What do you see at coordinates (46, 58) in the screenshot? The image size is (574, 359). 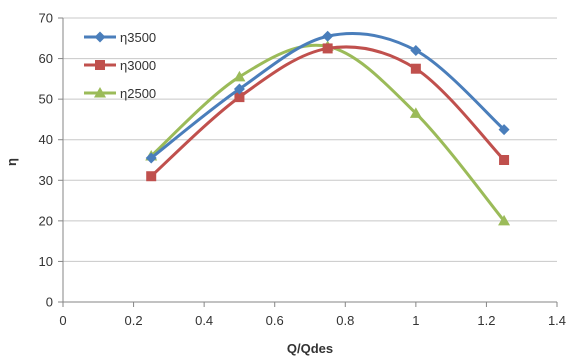 I see `y-tick-label: 60` at bounding box center [46, 58].